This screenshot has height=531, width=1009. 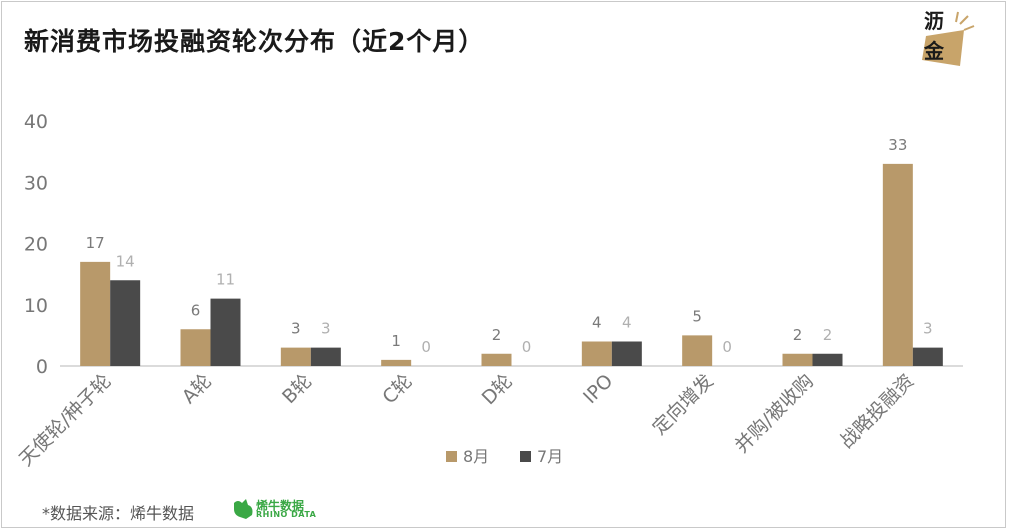 I want to click on y-tick-label: 0, so click(x=42, y=367).